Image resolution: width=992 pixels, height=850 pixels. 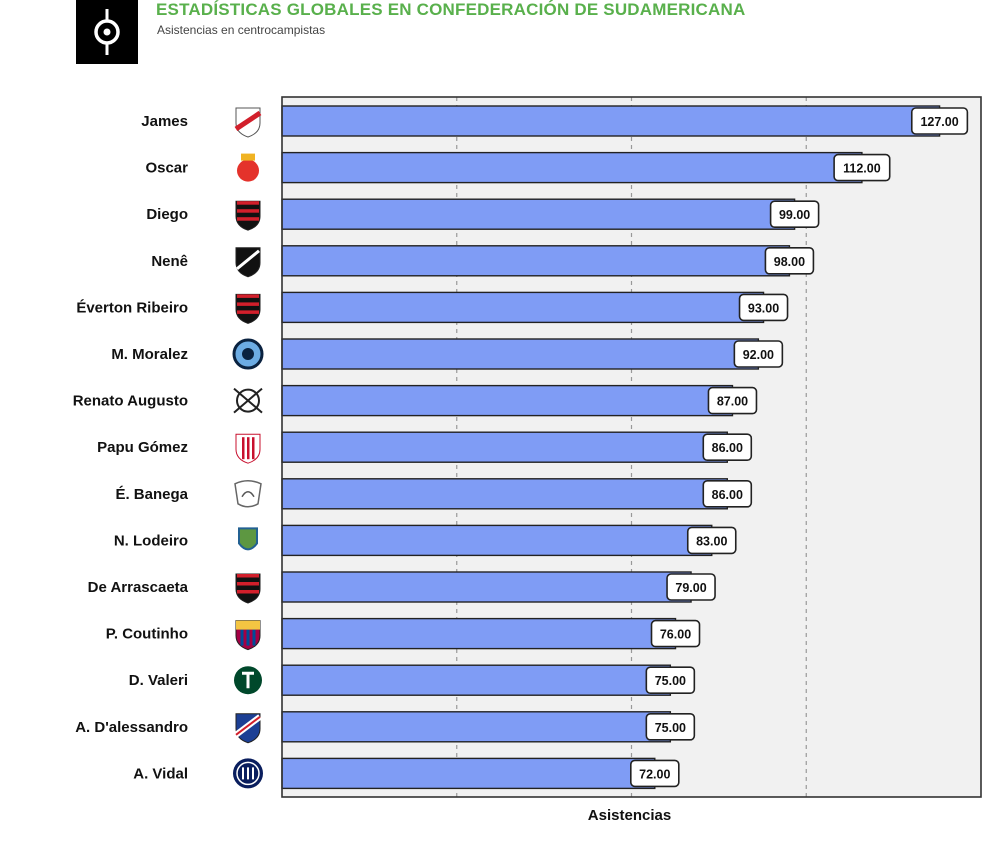 I want to click on shanghai-sipg-crest-icon, so click(x=248, y=167).